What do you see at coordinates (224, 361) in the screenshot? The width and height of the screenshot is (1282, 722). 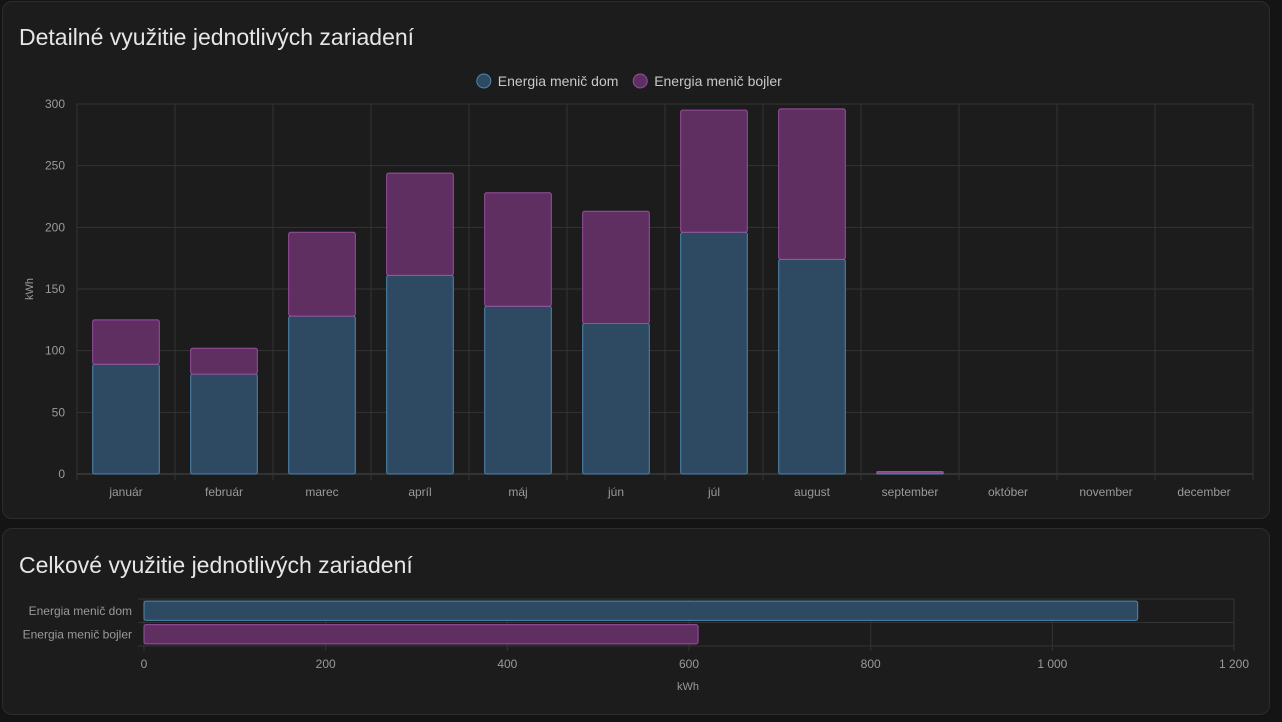 I see `bar-energia-menic-bojler-februar` at bounding box center [224, 361].